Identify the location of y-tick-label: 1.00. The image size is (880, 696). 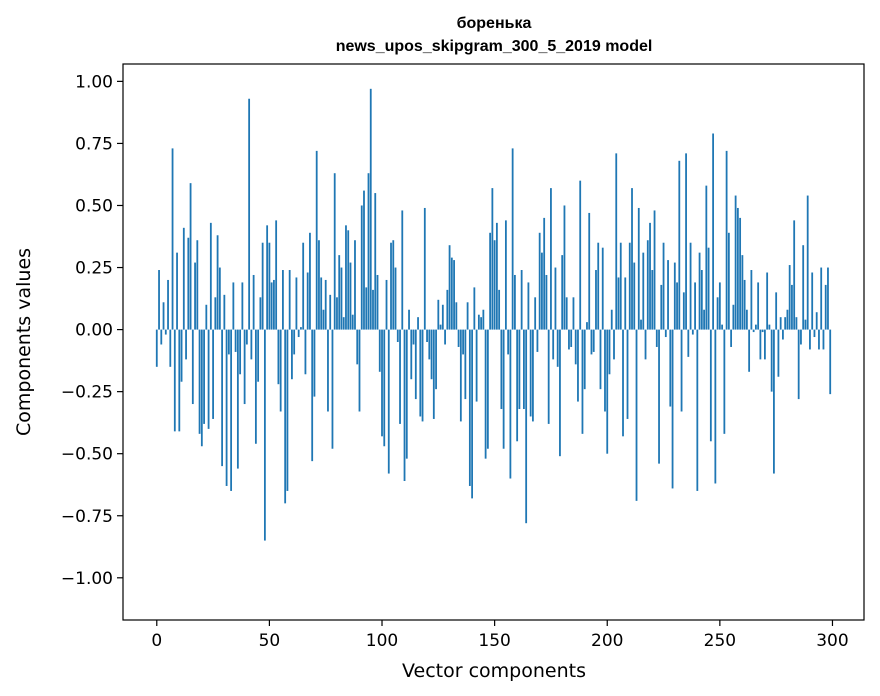
(94, 82).